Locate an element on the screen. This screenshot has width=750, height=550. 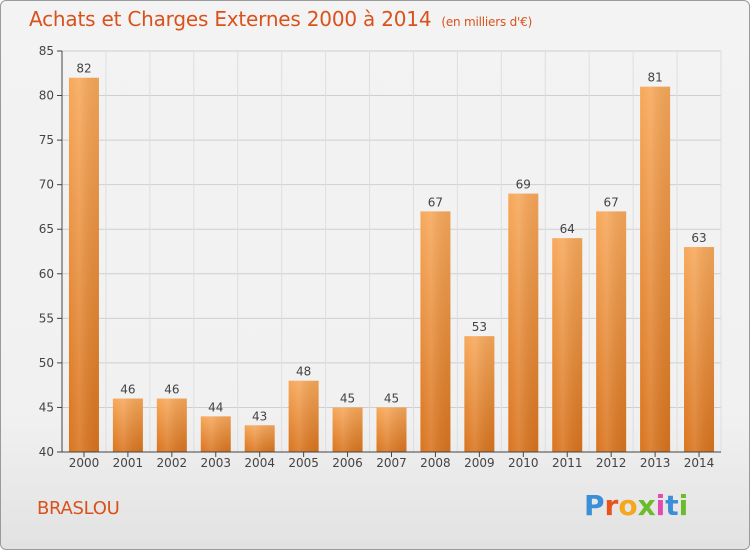
y-tick-label: 65 is located at coordinates (46, 229).